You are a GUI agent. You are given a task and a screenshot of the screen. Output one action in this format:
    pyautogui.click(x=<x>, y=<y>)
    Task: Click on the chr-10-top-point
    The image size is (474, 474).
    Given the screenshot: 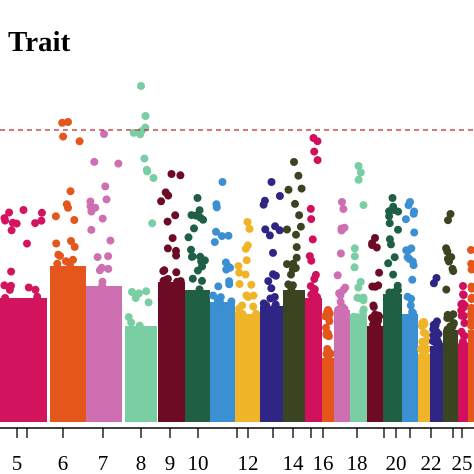 What is the action you would take?
    pyautogui.click(x=197, y=198)
    